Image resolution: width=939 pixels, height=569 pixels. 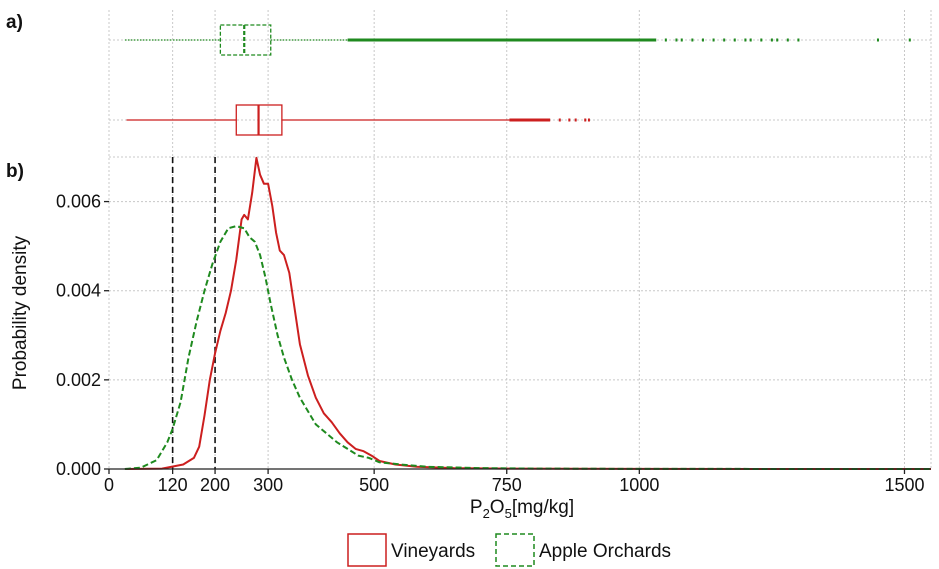 What do you see at coordinates (78, 291) in the screenshot?
I see `y-tick-label-2: 0.004` at bounding box center [78, 291].